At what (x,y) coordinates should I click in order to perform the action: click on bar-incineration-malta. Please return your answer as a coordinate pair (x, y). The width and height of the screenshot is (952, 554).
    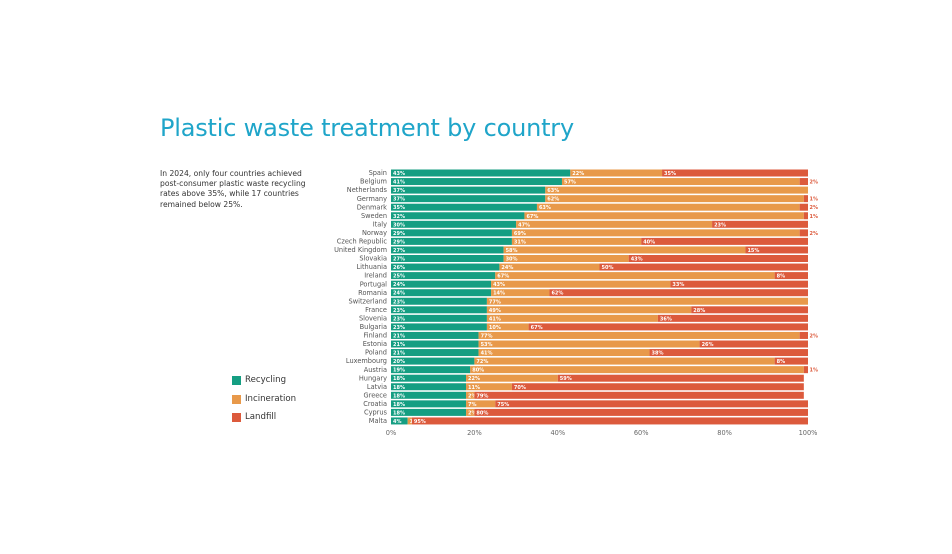
    Looking at the image, I should click on (409, 421).